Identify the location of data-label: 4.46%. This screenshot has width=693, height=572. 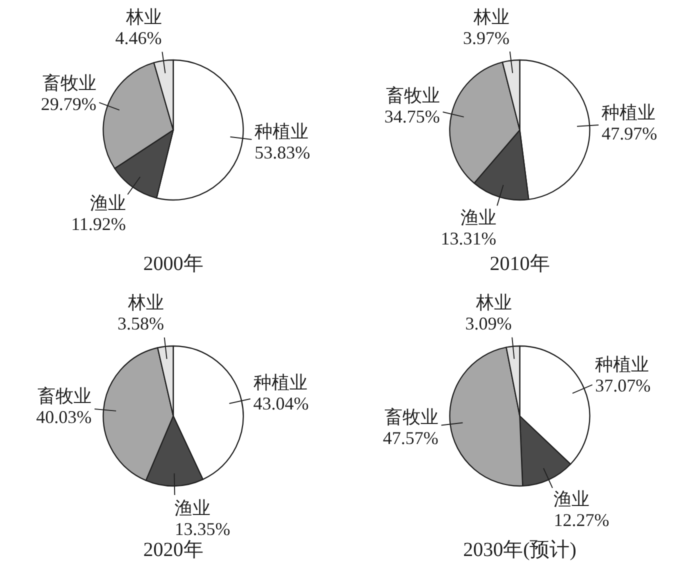
(138, 38).